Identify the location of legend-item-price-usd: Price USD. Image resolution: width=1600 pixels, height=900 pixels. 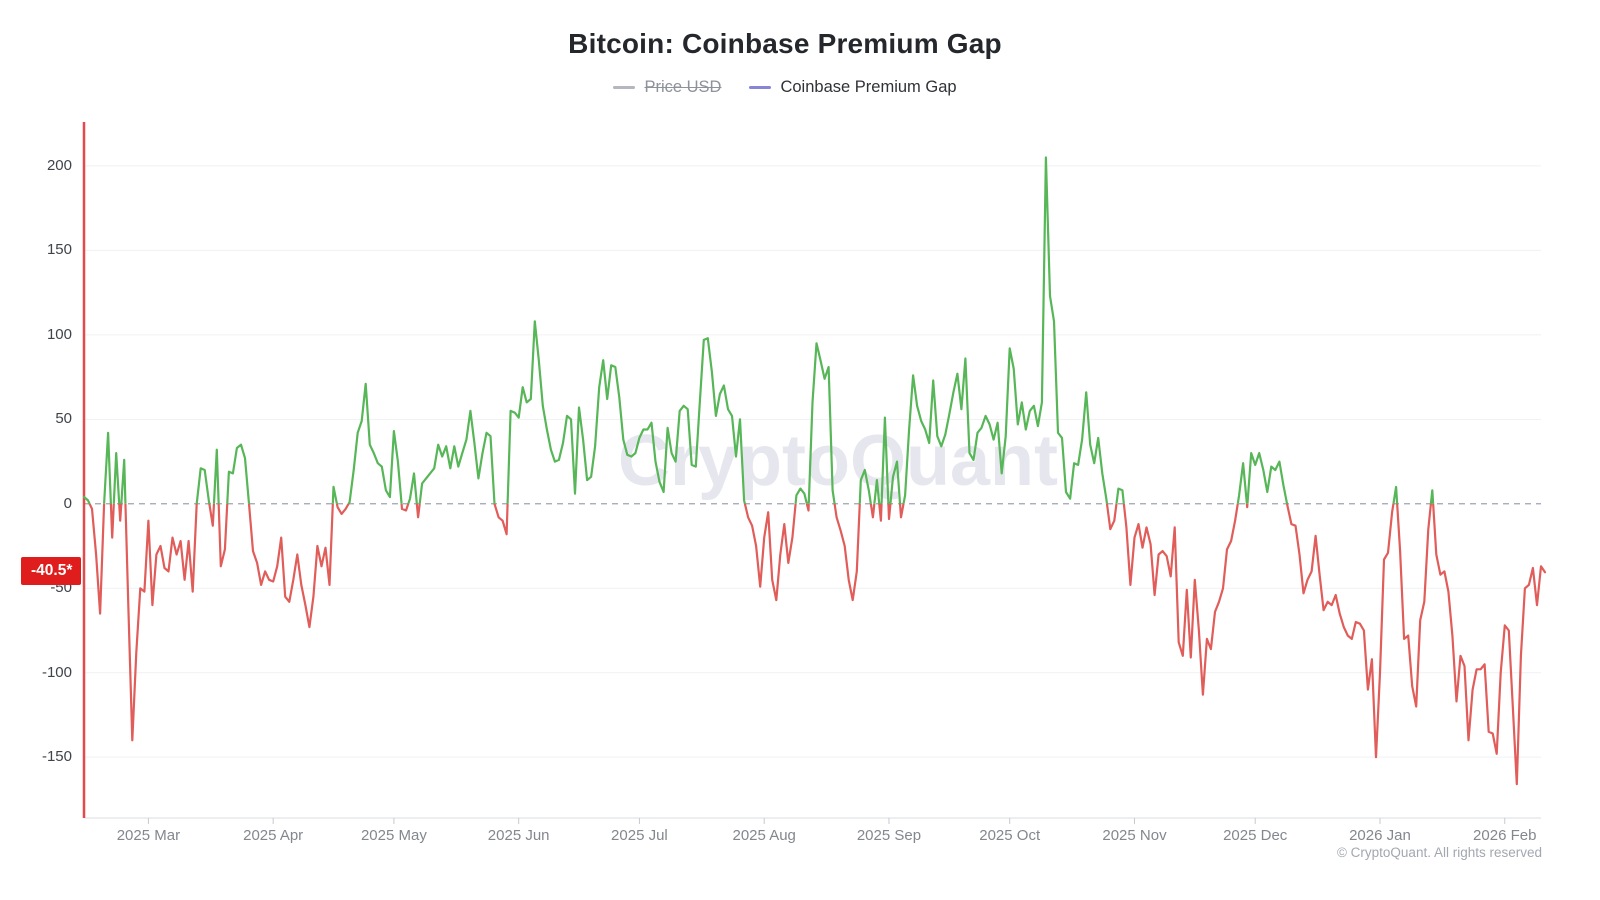
(667, 87).